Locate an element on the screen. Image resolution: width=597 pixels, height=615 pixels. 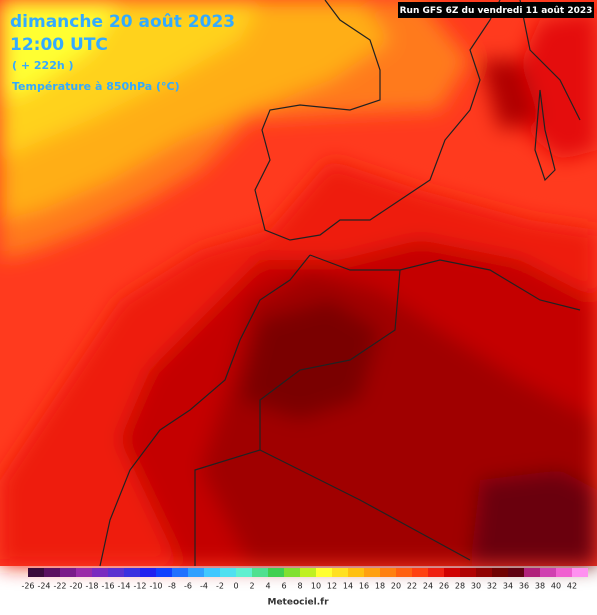
run-box is located at coordinates (496, 10).